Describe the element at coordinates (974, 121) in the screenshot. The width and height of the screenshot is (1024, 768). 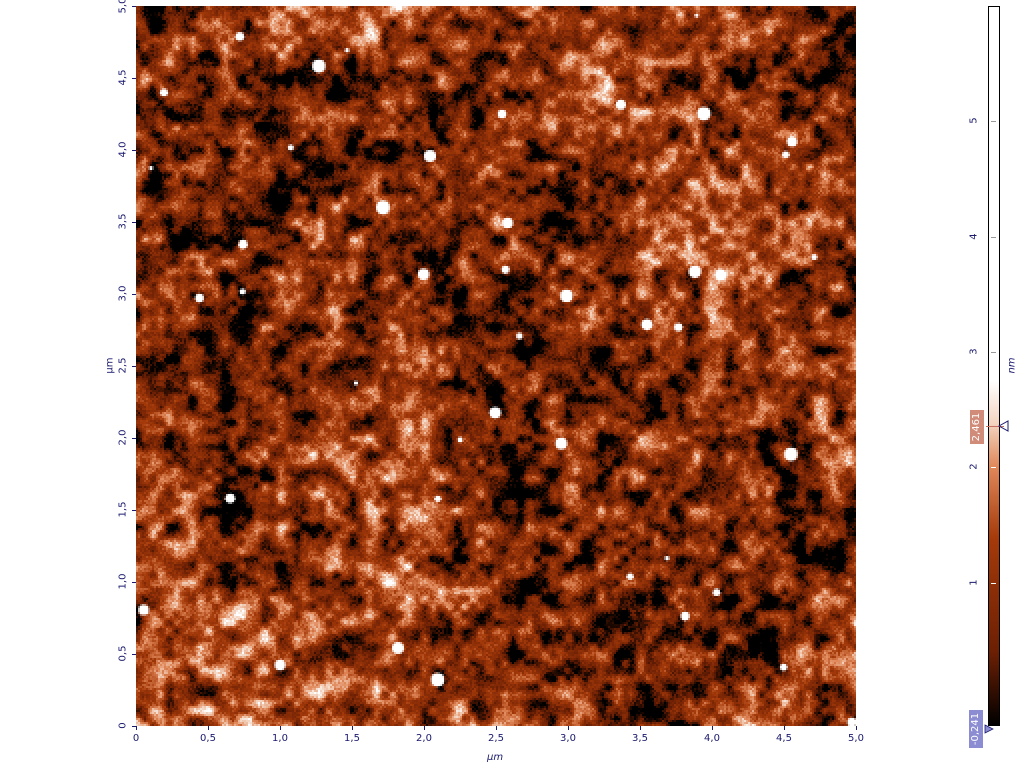
I see `colorscale-tick-label: 5` at that location.